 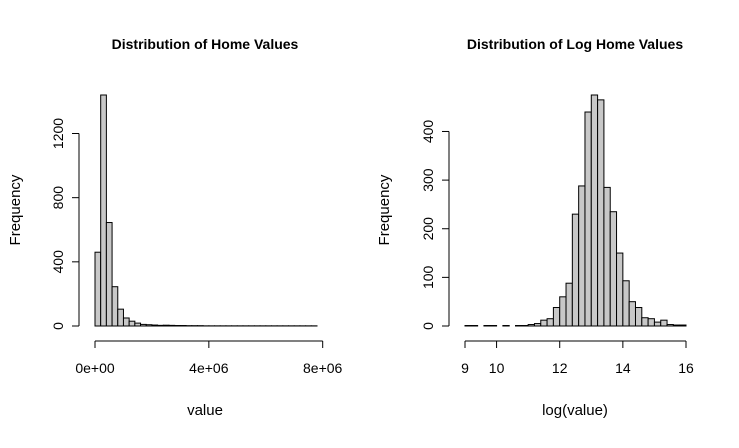 I want to click on x-axis-label: value, so click(x=205, y=410).